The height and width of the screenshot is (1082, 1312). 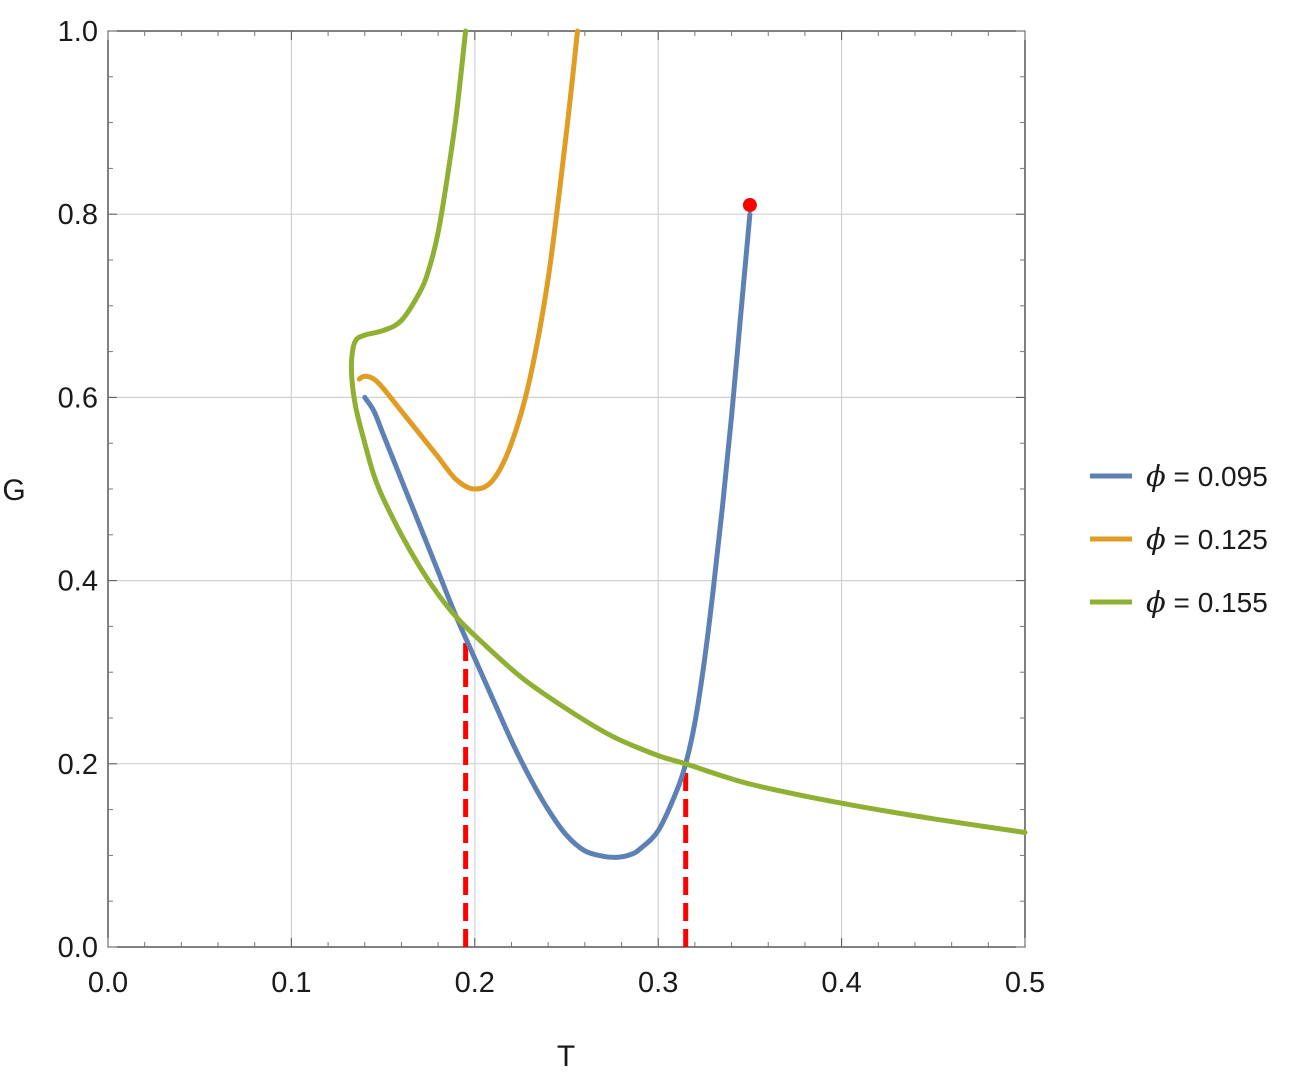 I want to click on legend-value: = 0.125, so click(x=1217, y=539).